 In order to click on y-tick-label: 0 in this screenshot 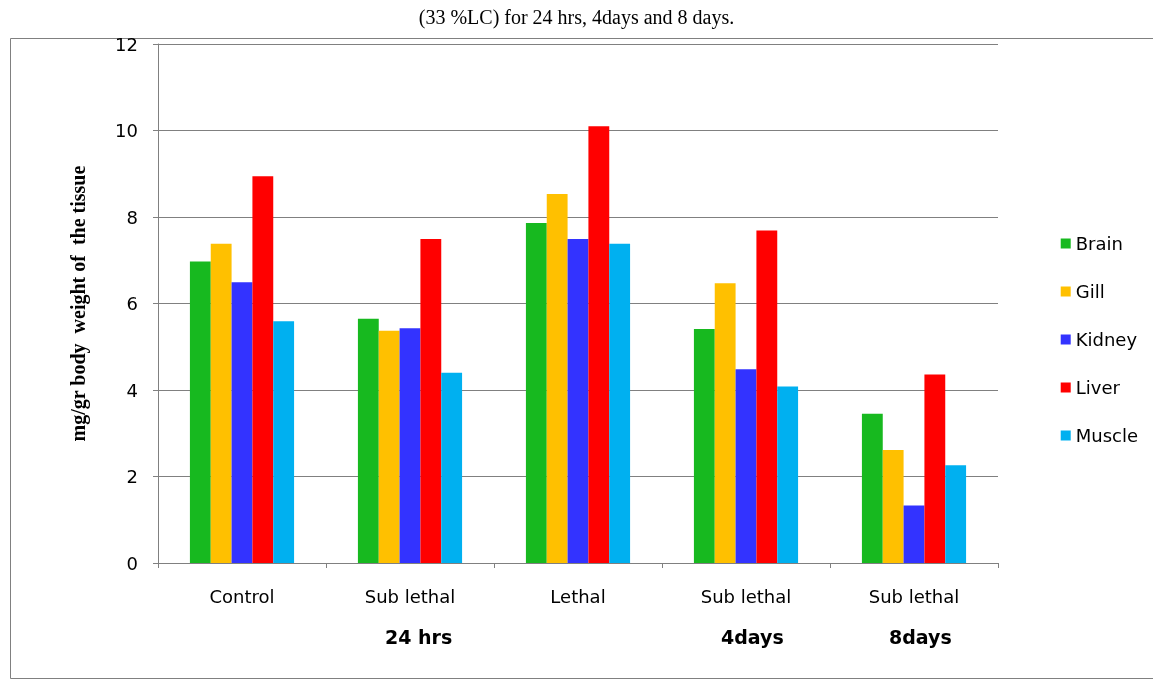, I will do `click(132, 563)`.